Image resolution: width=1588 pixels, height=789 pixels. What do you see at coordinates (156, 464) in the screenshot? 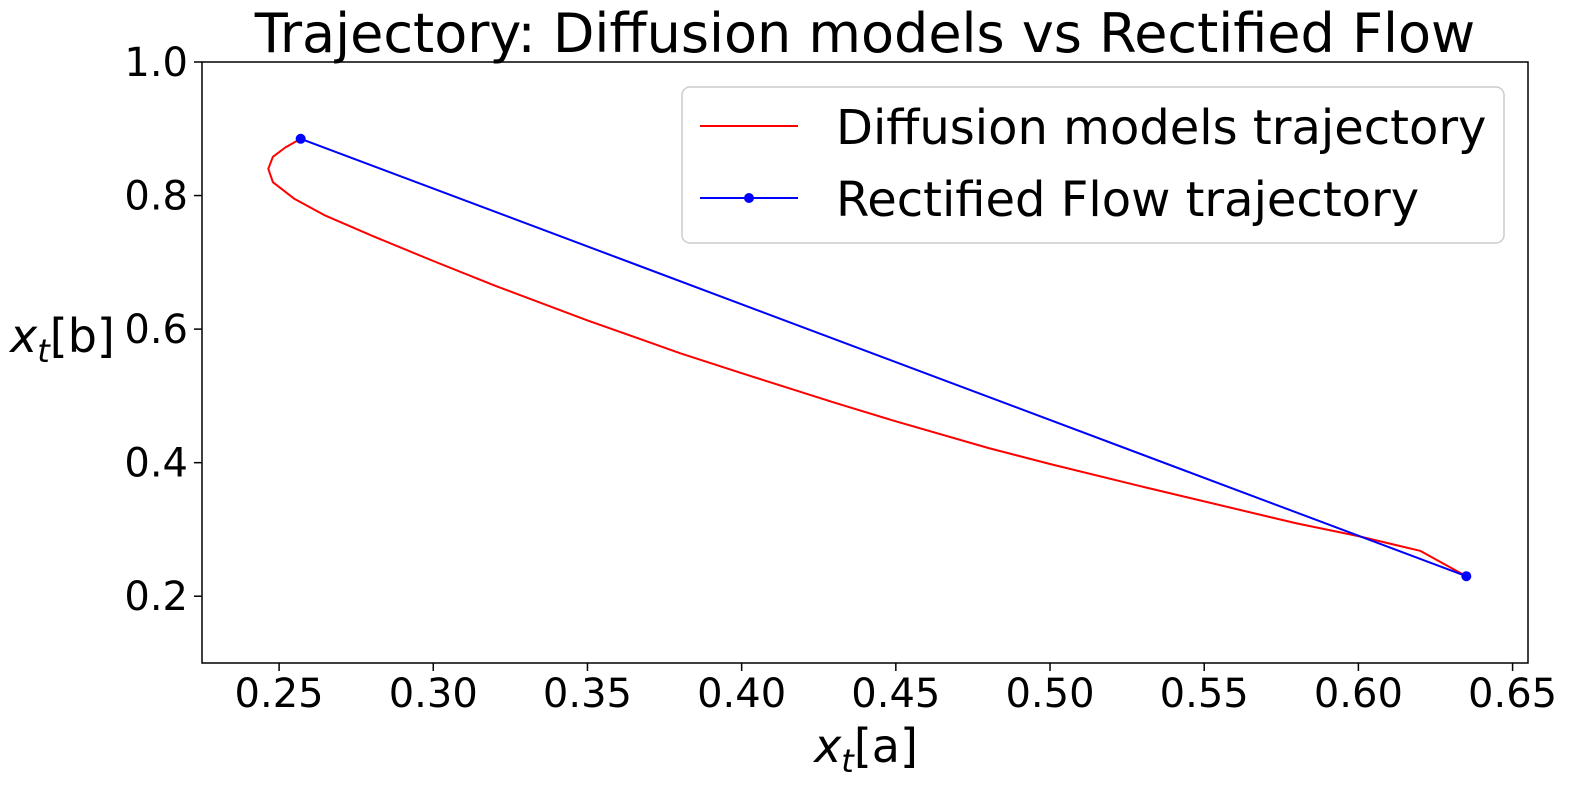
I see `y-tick-label: 0.4` at bounding box center [156, 464].